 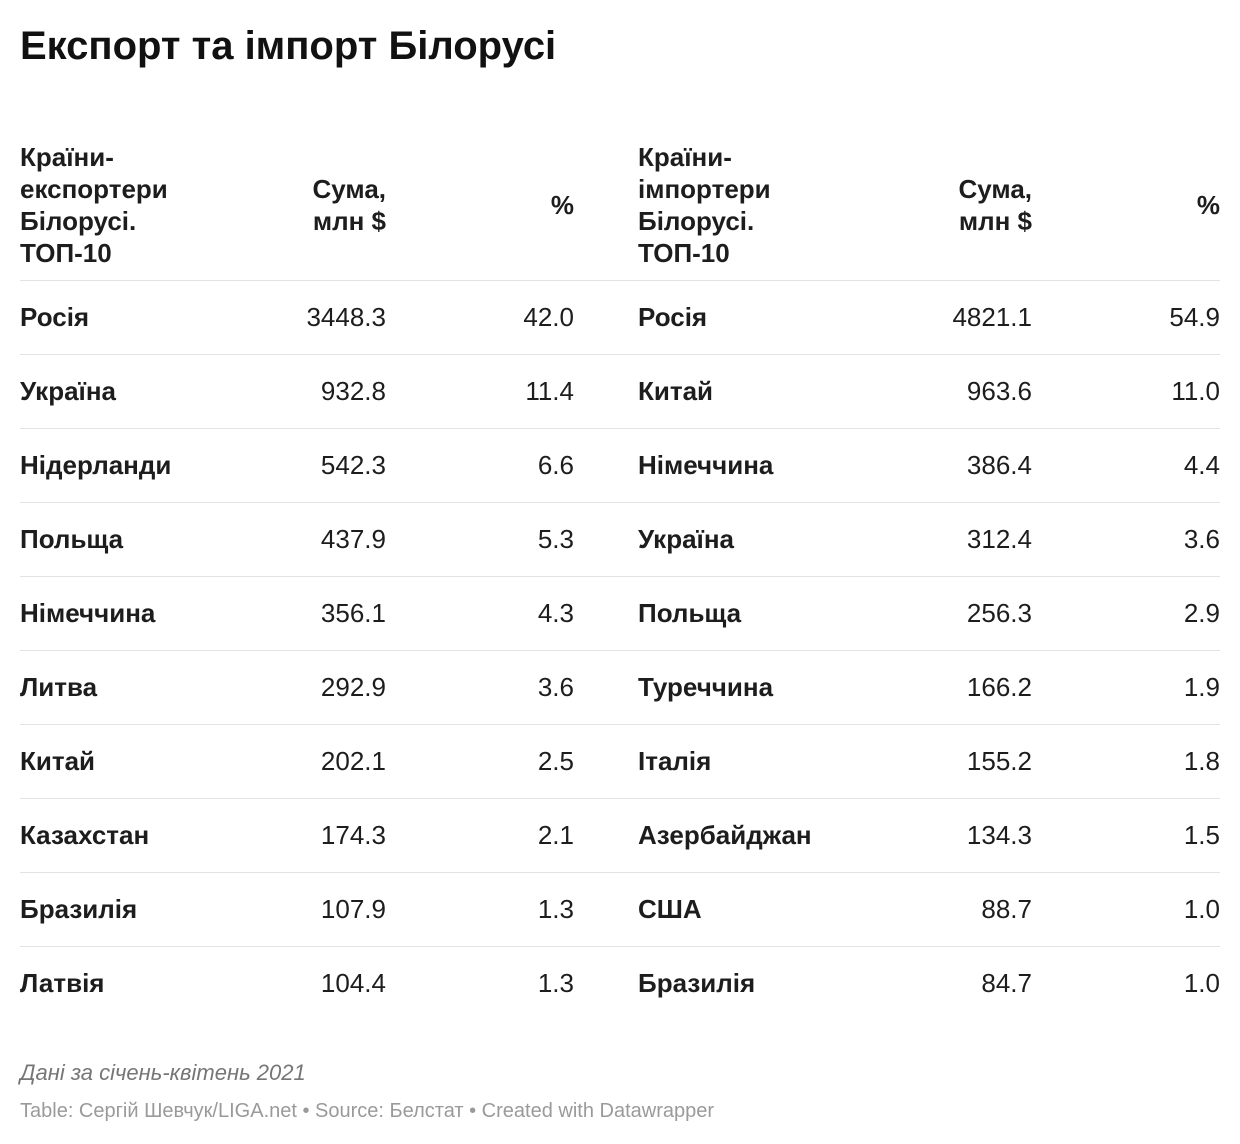 What do you see at coordinates (308, 539) in the screenshot?
I see `export-amount-cell: 437.9` at bounding box center [308, 539].